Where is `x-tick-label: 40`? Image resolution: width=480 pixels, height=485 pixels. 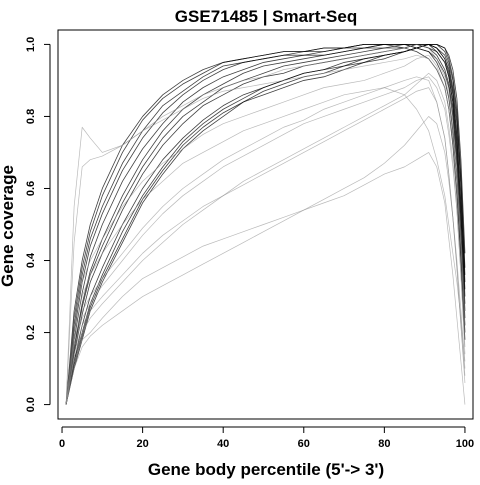
x-tick-label: 40 is located at coordinates (223, 444).